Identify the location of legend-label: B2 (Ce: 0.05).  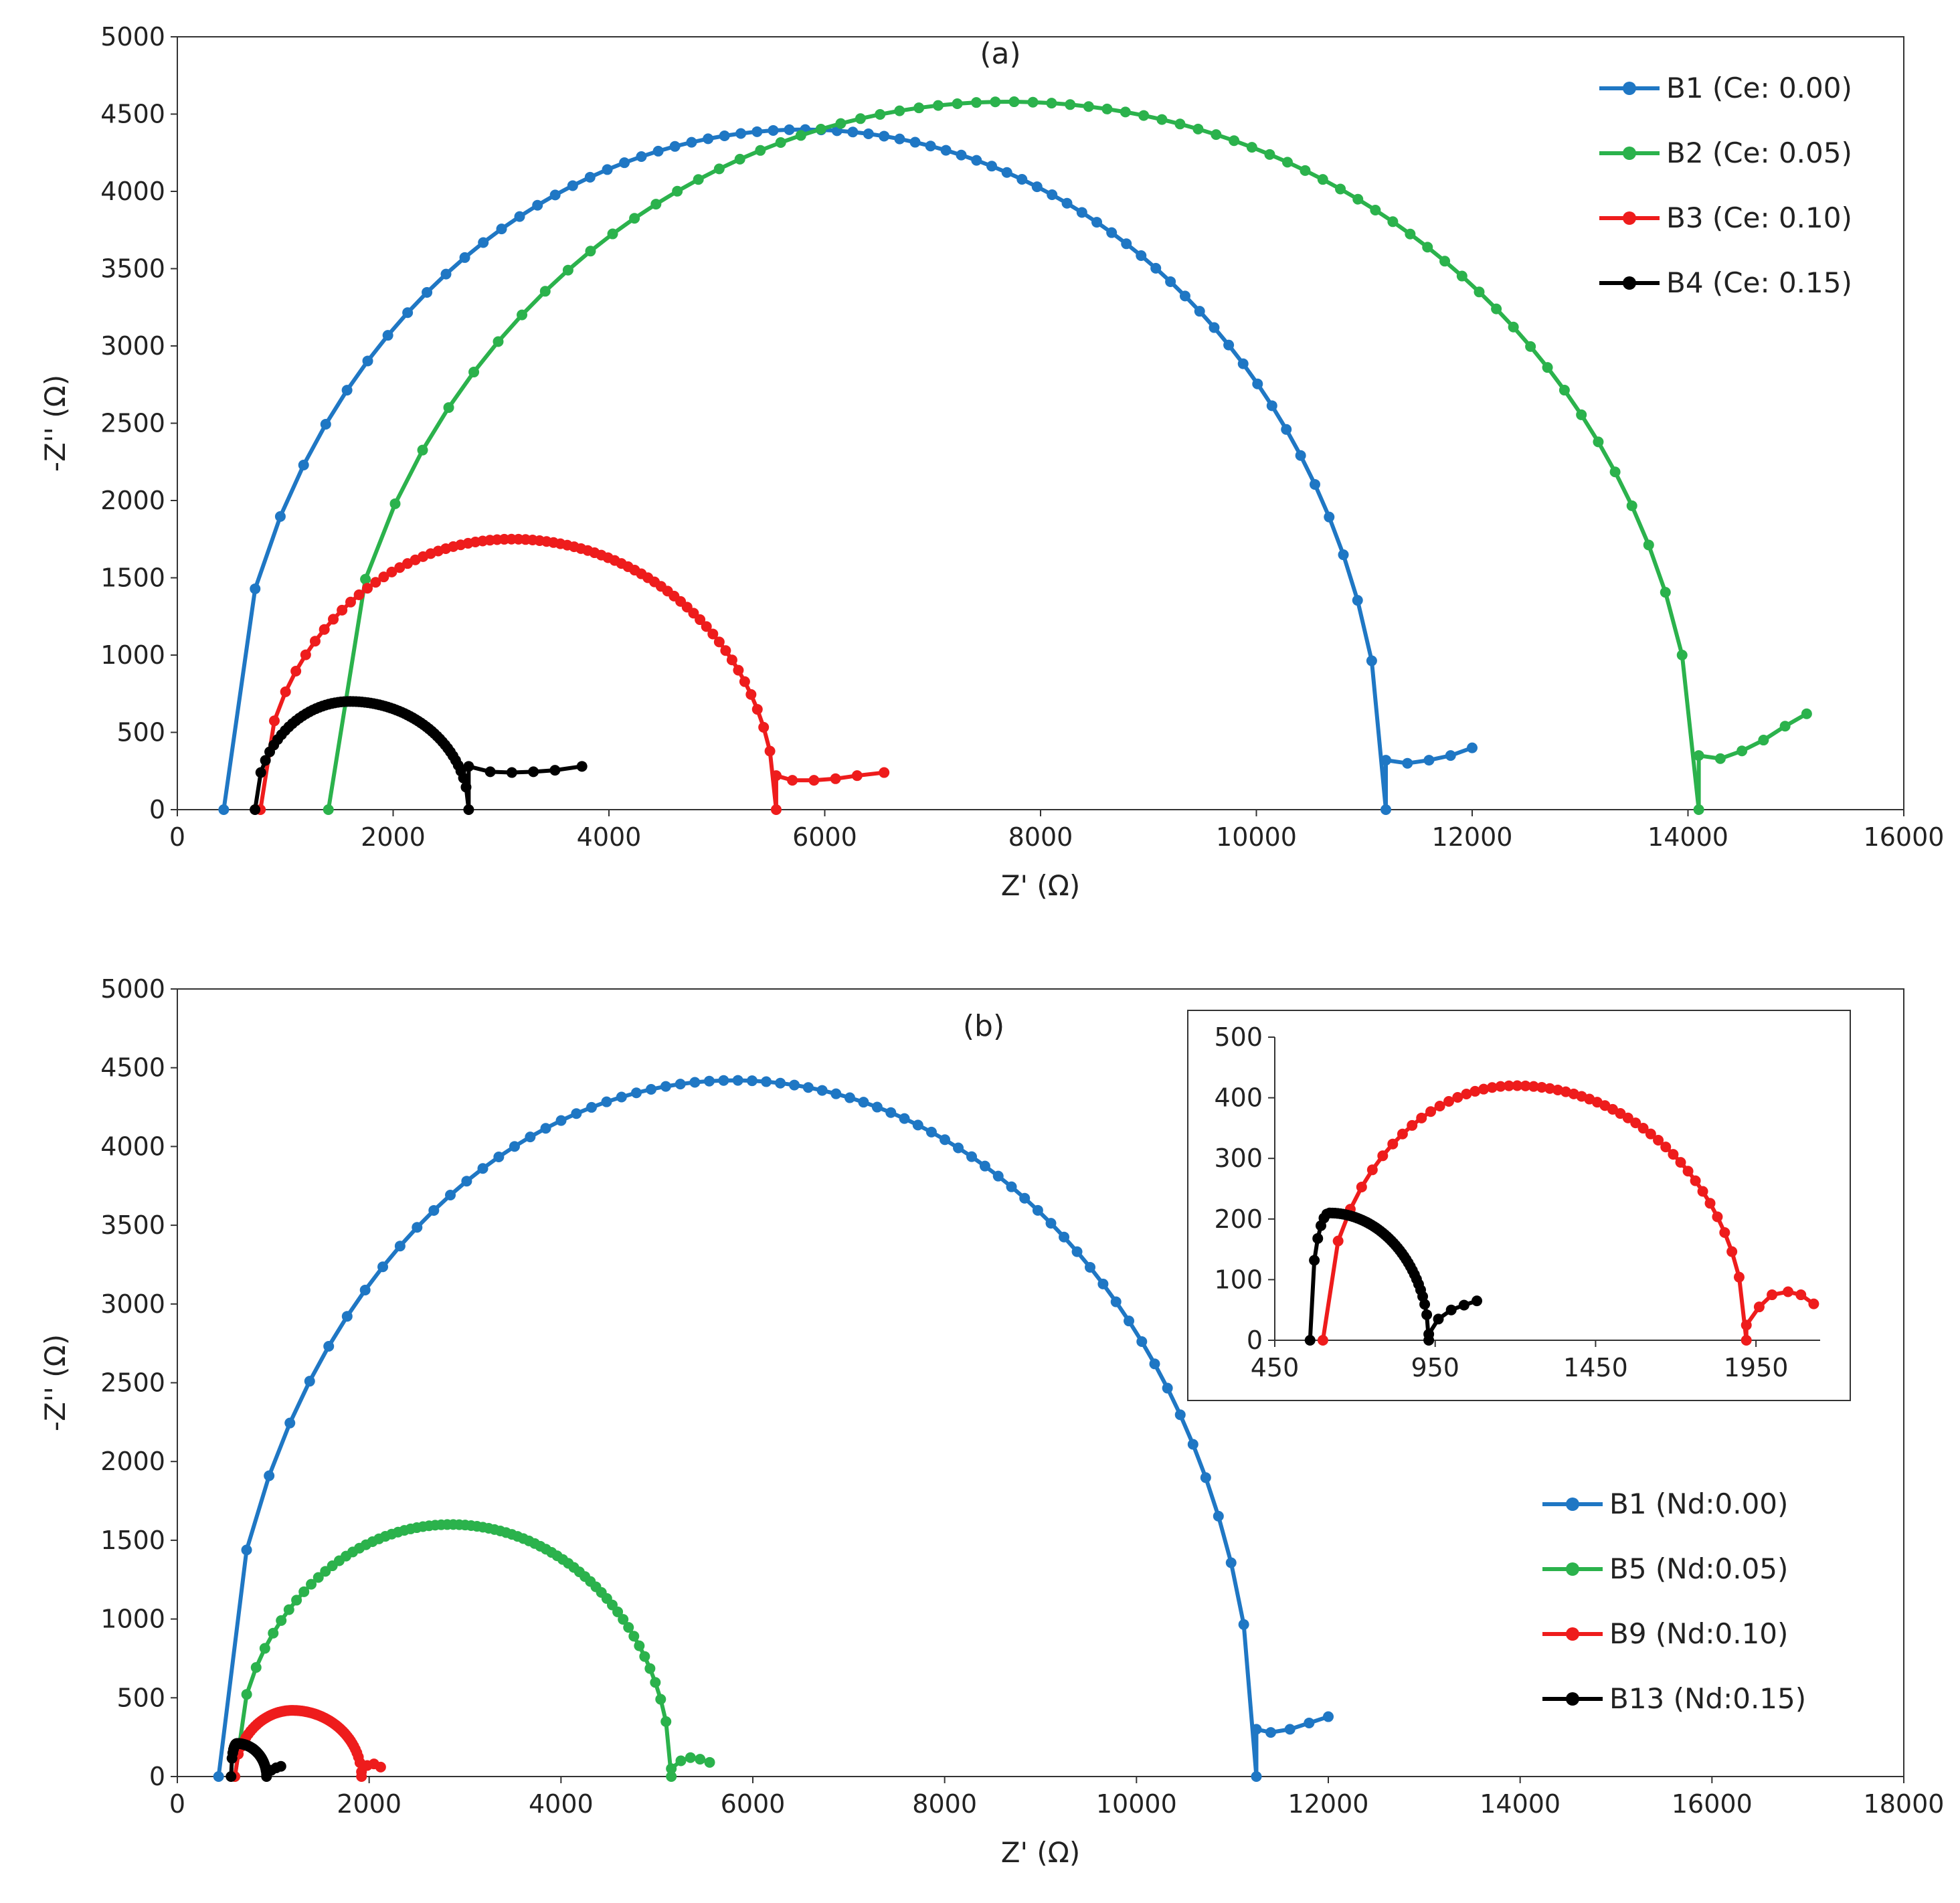
(1759, 153).